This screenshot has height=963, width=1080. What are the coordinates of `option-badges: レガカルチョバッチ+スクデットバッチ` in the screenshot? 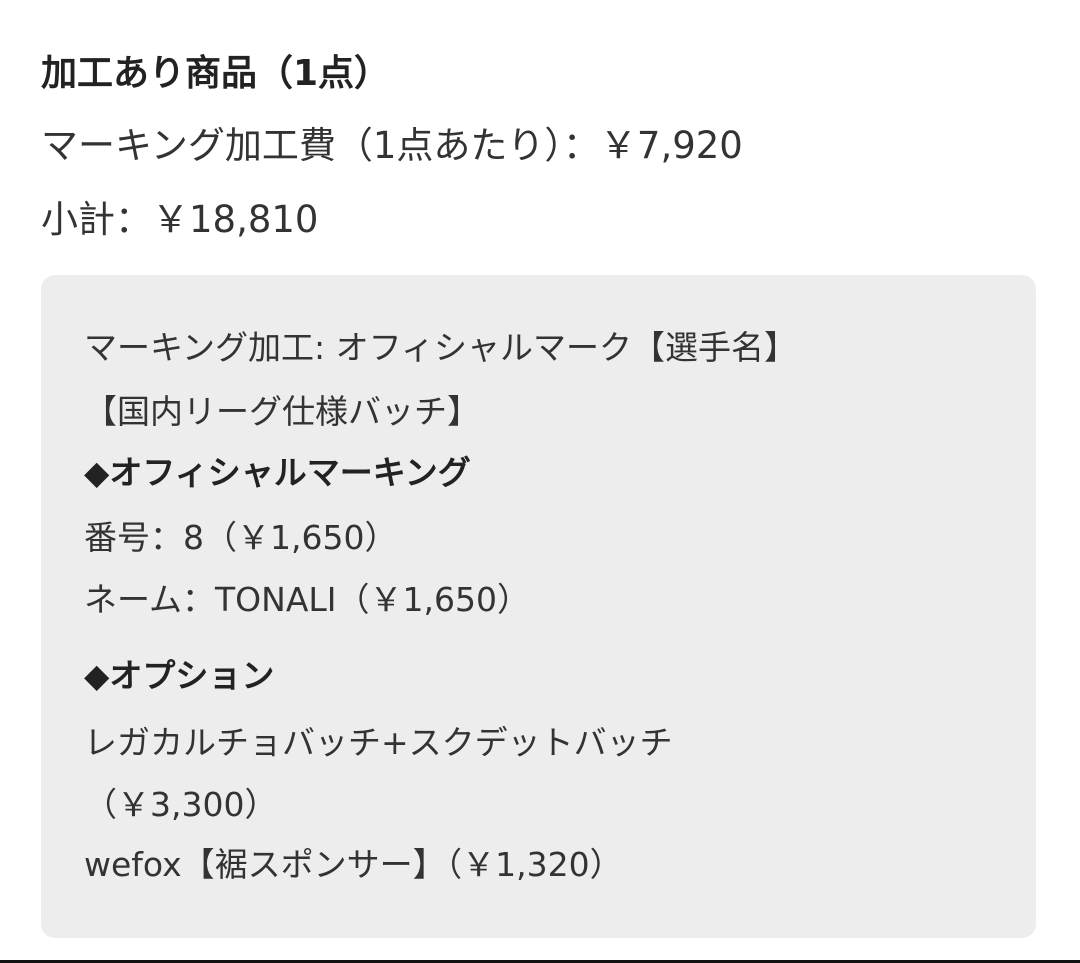 It's located at (378, 742).